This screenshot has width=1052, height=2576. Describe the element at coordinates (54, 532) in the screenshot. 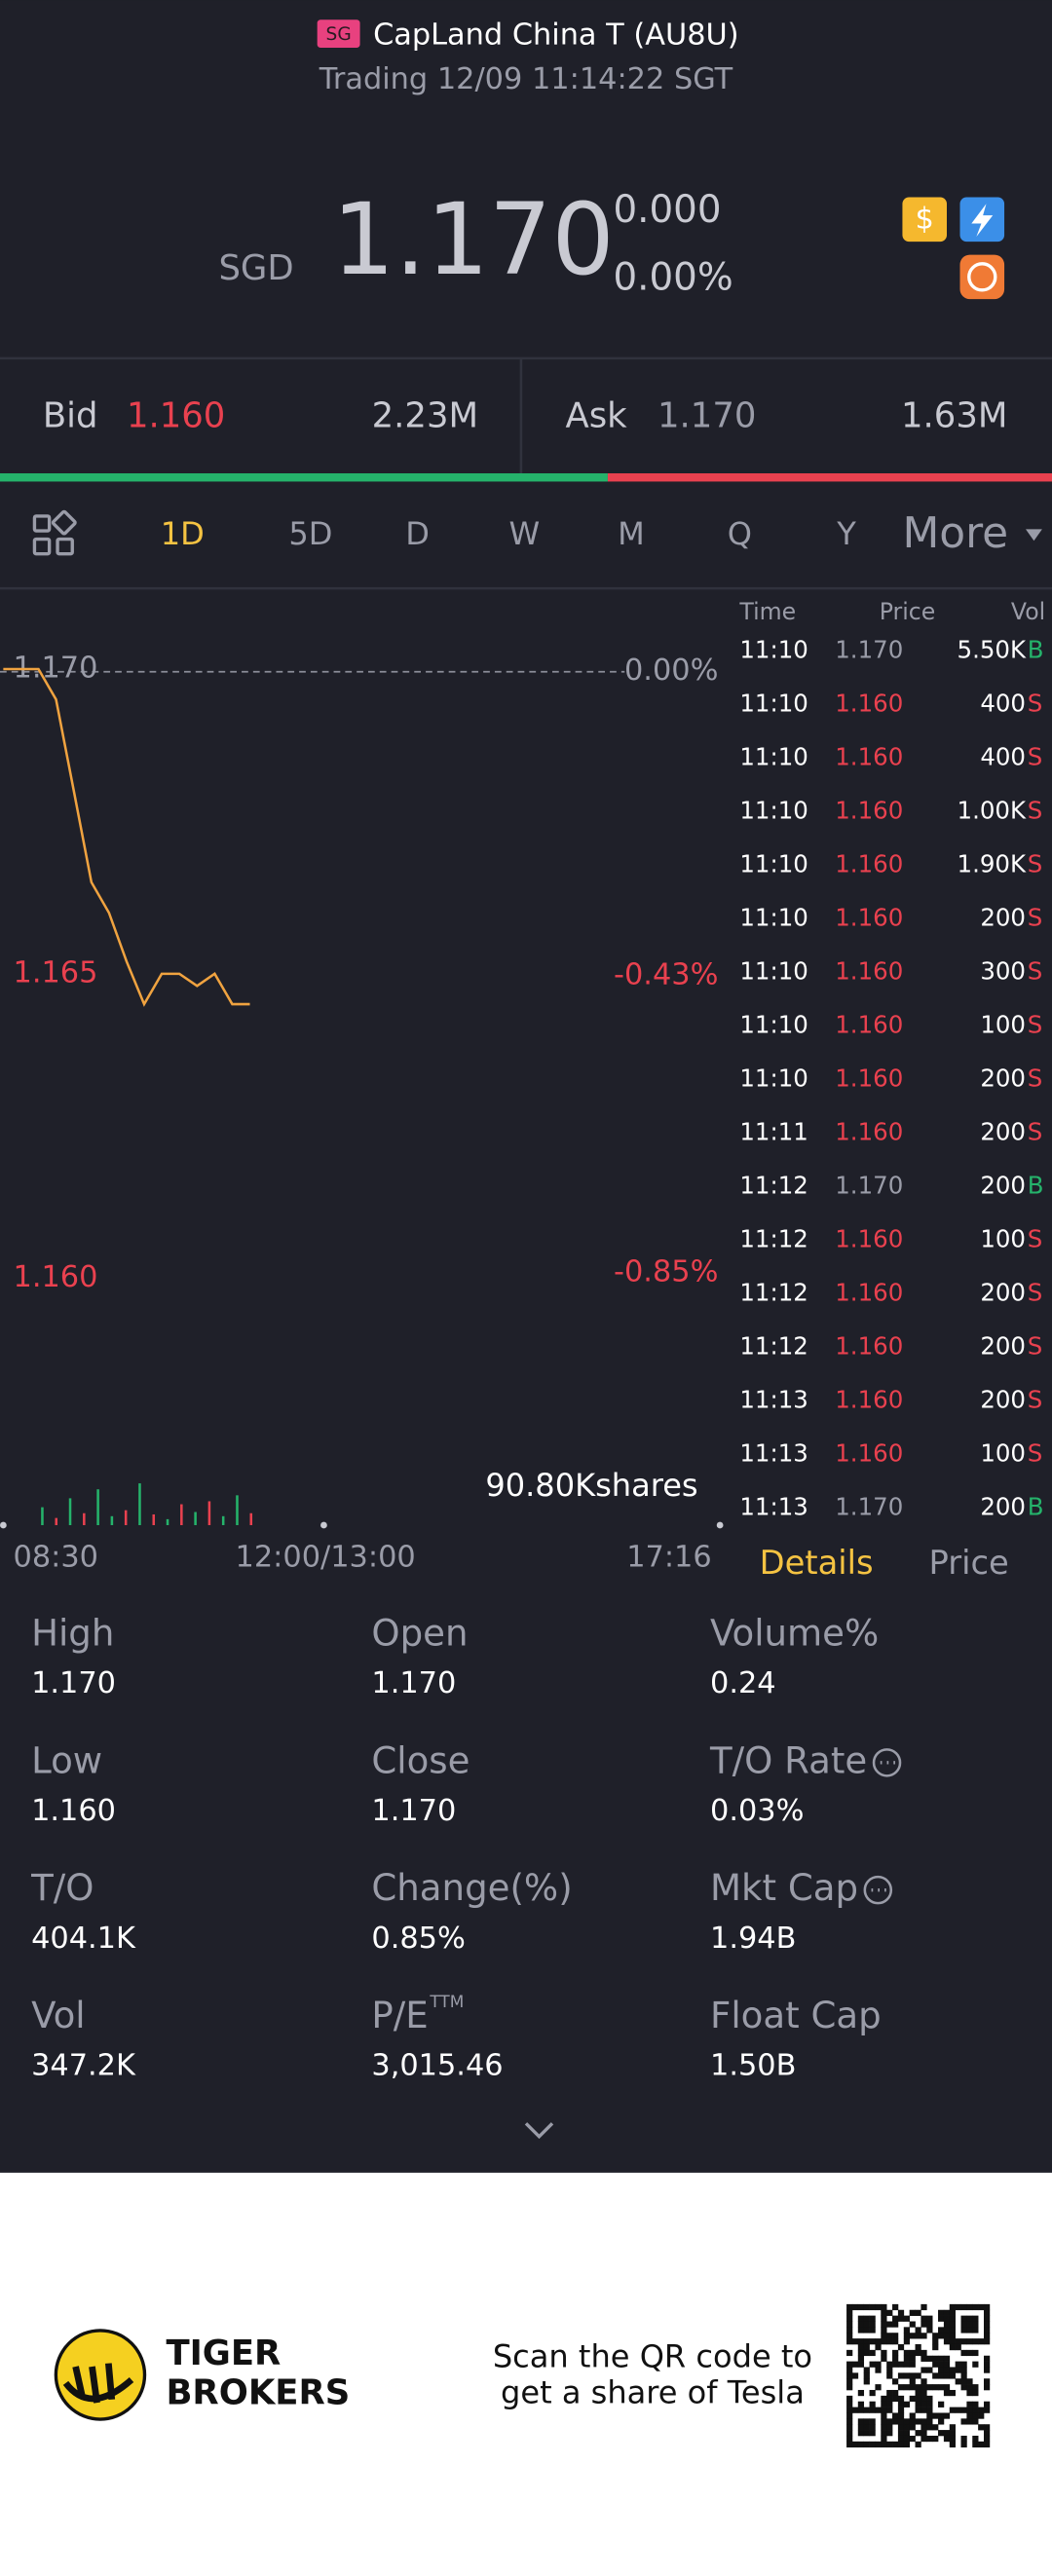

I see `layout-icon` at that location.